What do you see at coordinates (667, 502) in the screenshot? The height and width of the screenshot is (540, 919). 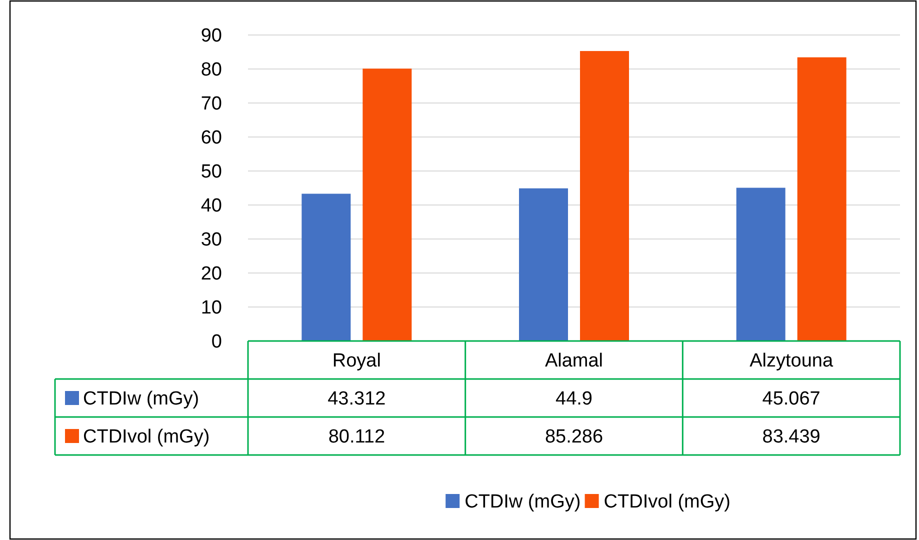 I see `legend-label: CTDIvol (mGy)` at bounding box center [667, 502].